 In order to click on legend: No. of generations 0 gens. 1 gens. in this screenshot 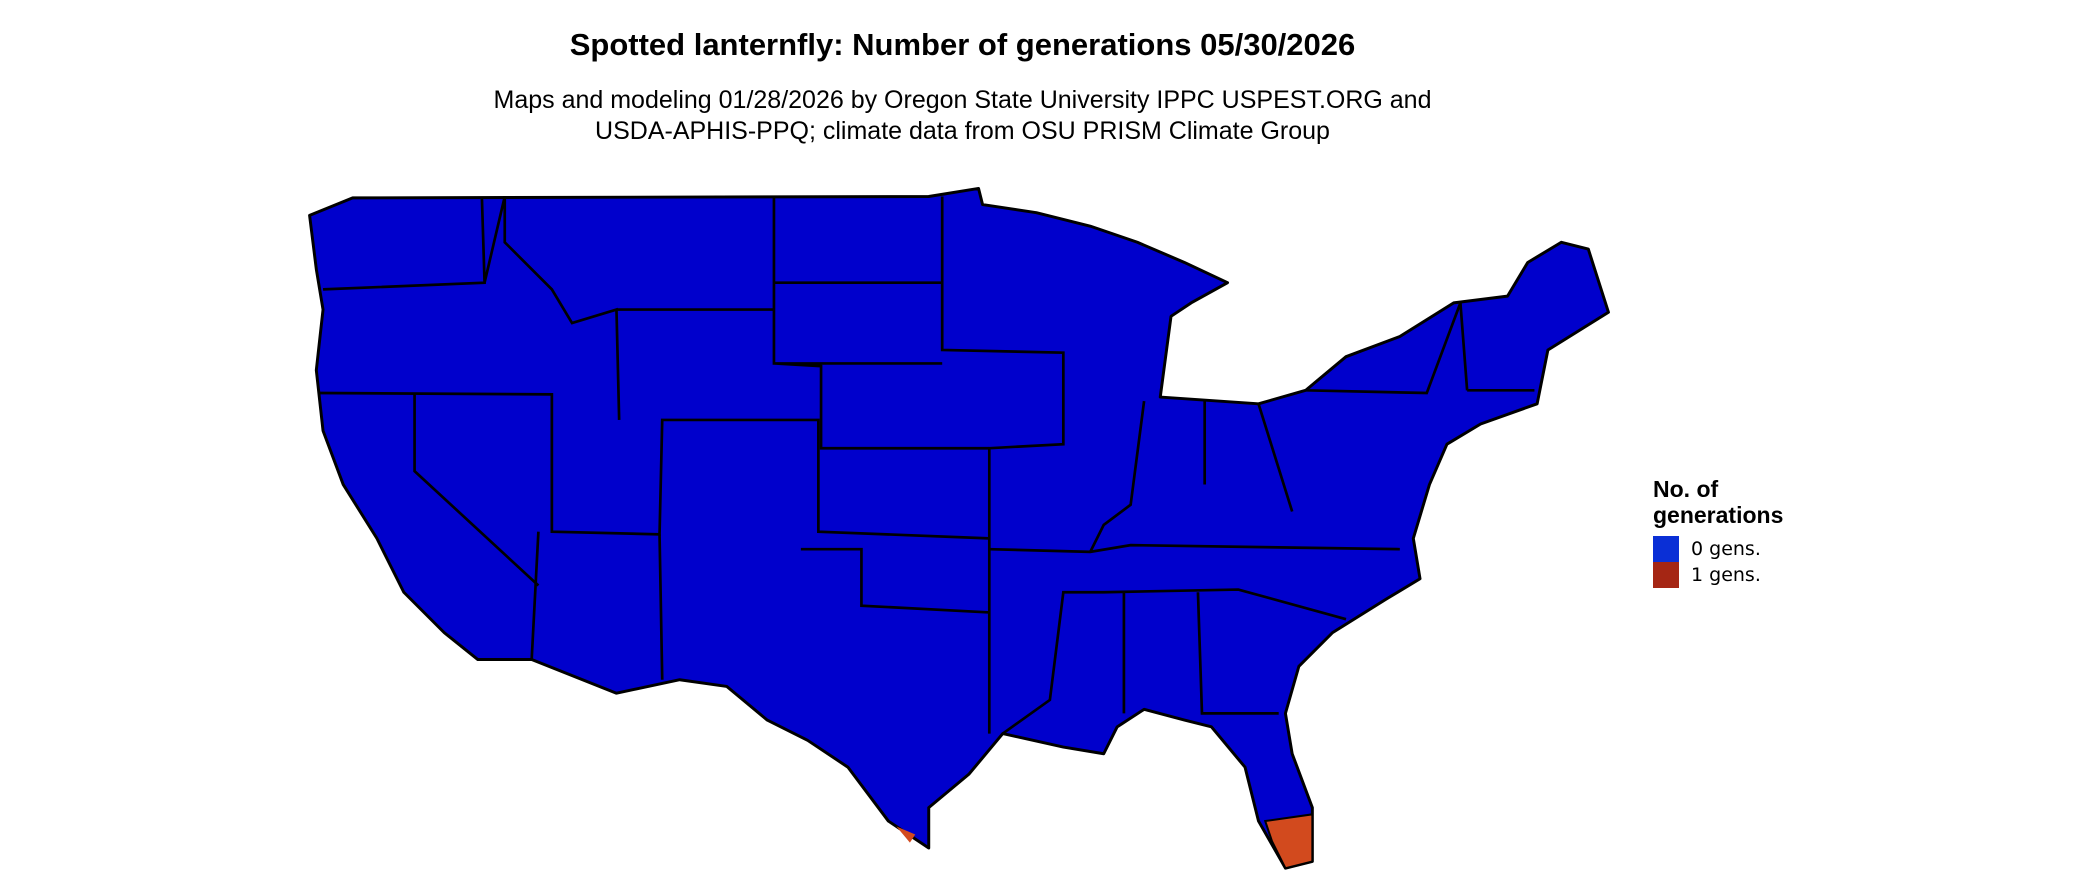, I will do `click(1718, 532)`.